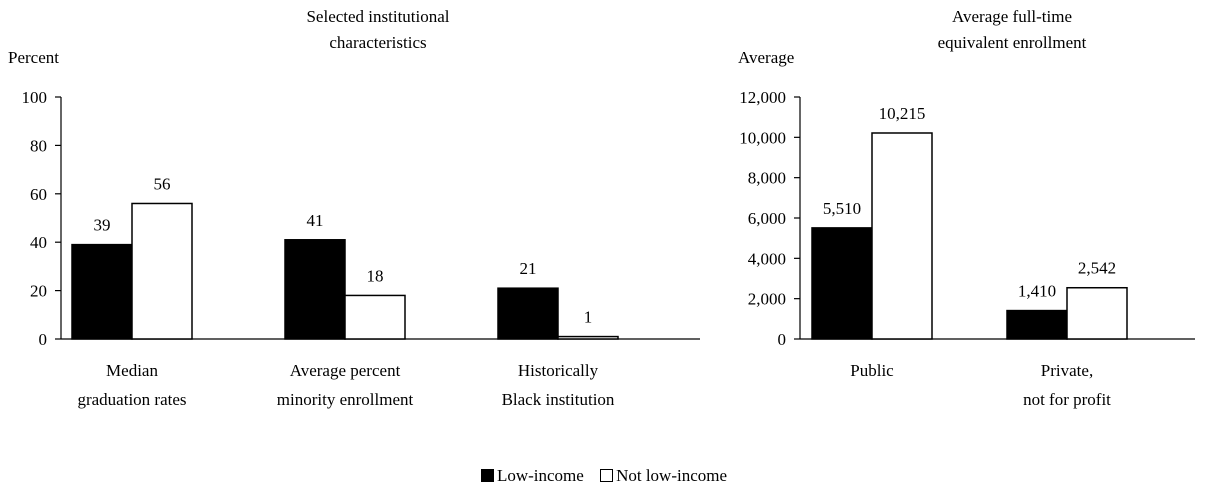 The width and height of the screenshot is (1208, 498). Describe the element at coordinates (1037, 291) in the screenshot. I see `data-label: 1,410` at that location.